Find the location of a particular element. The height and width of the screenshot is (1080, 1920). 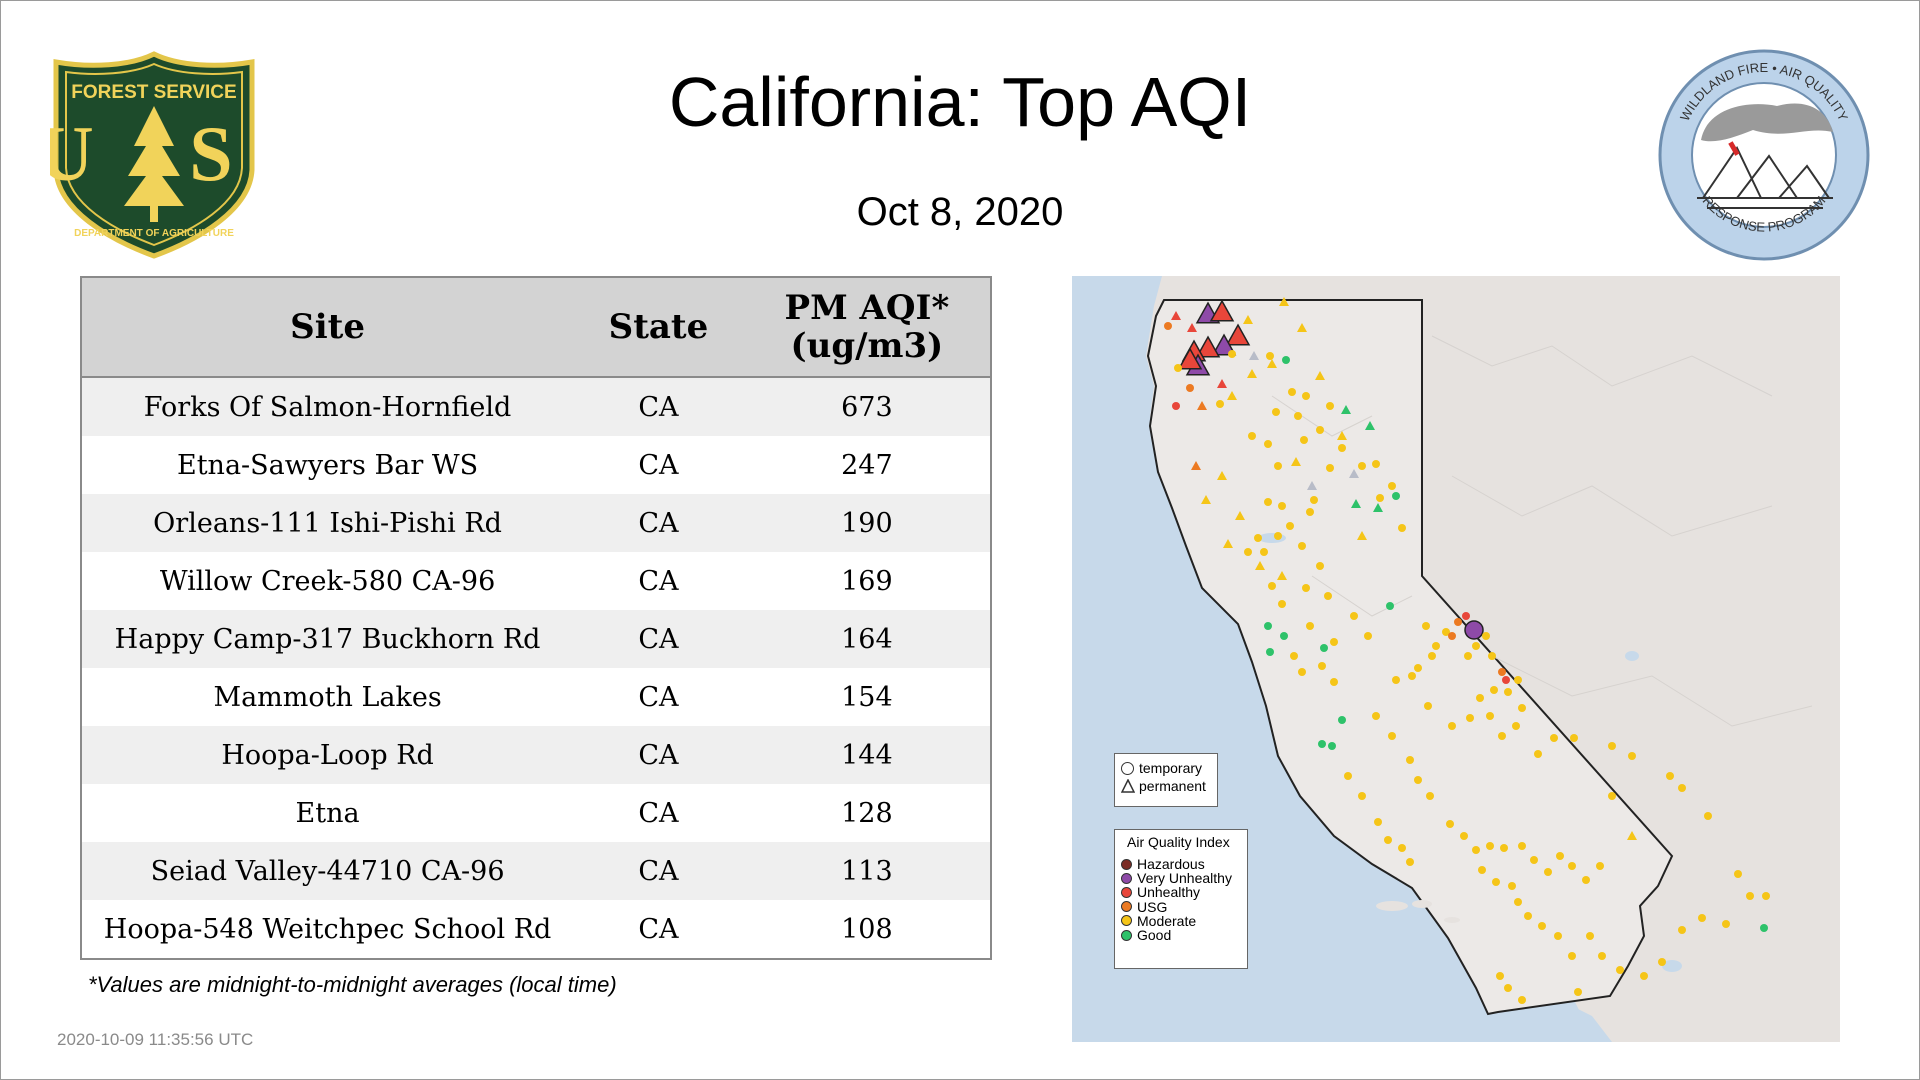

aqi-legend-label: USG is located at coordinates (1152, 906).